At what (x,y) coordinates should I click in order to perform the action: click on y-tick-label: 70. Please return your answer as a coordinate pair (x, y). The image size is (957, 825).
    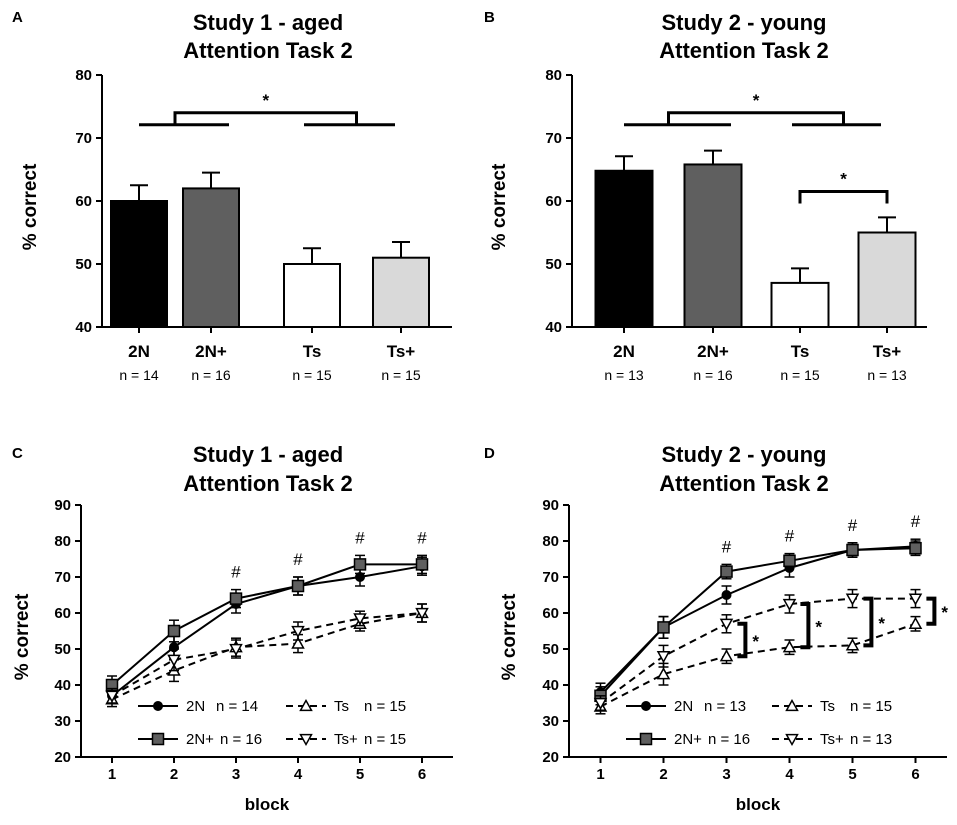
    Looking at the image, I should click on (83, 138).